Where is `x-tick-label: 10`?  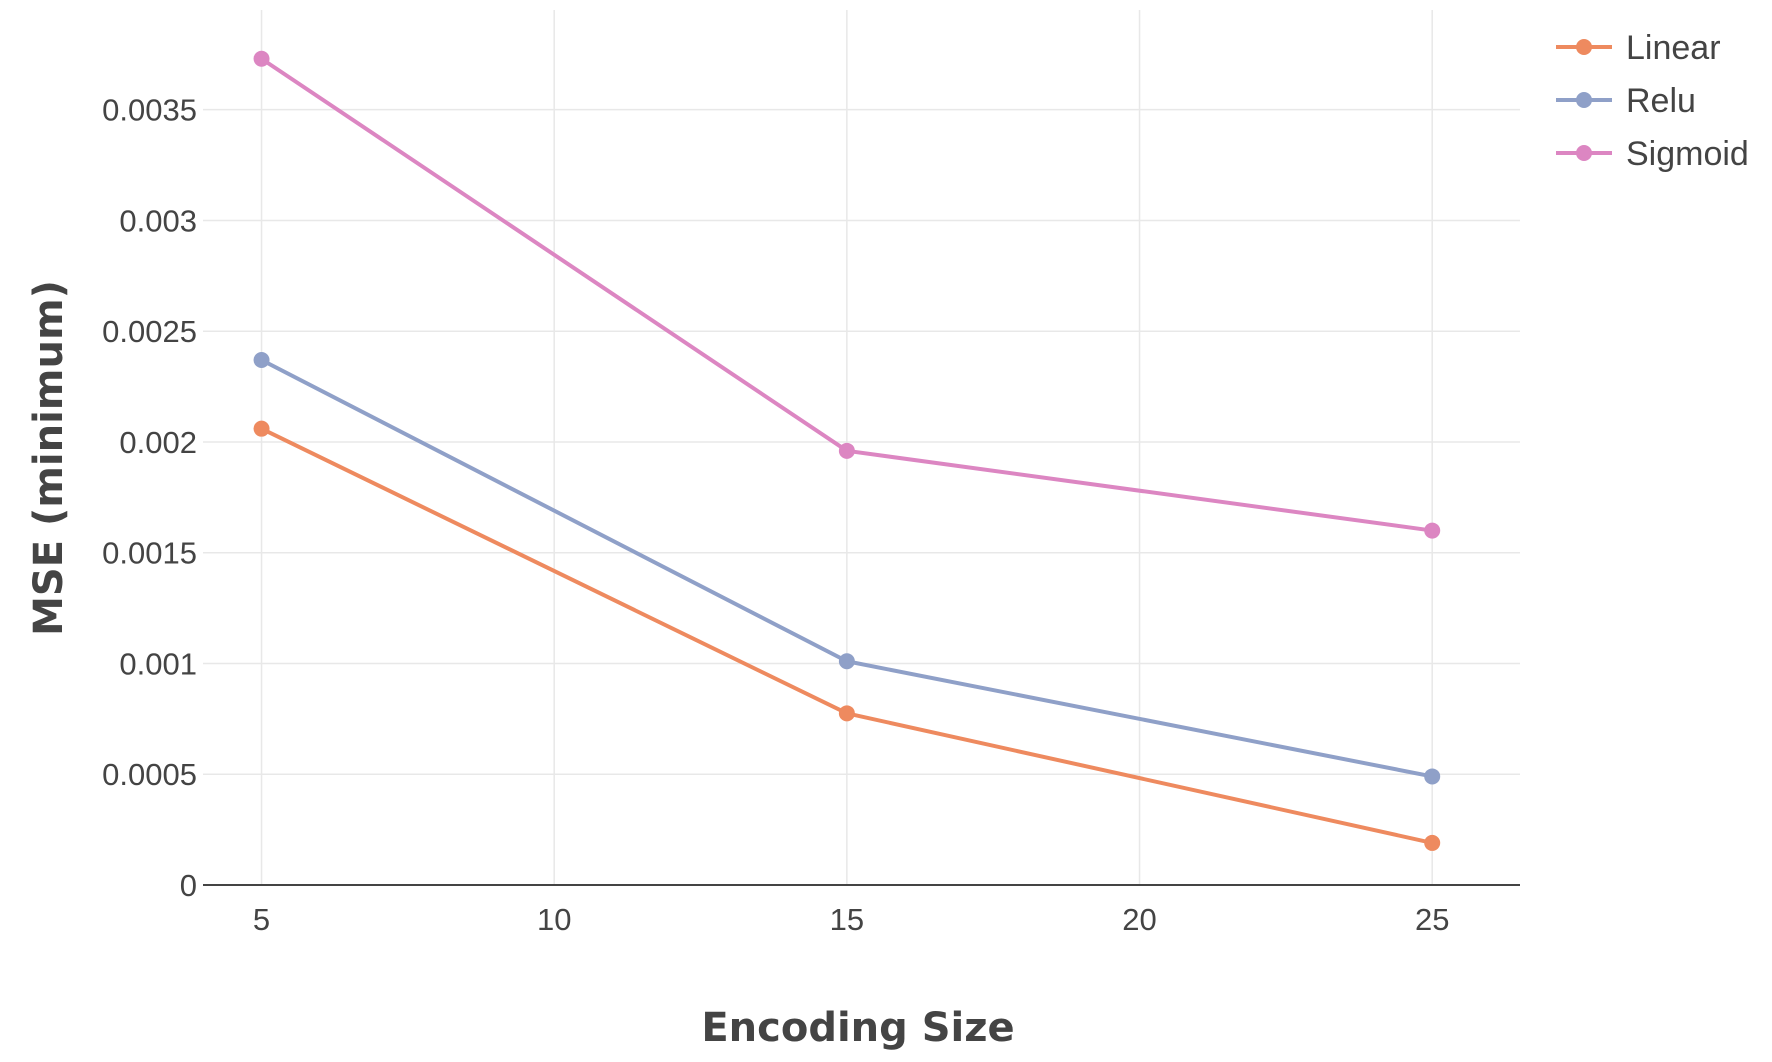 x-tick-label: 10 is located at coordinates (554, 919).